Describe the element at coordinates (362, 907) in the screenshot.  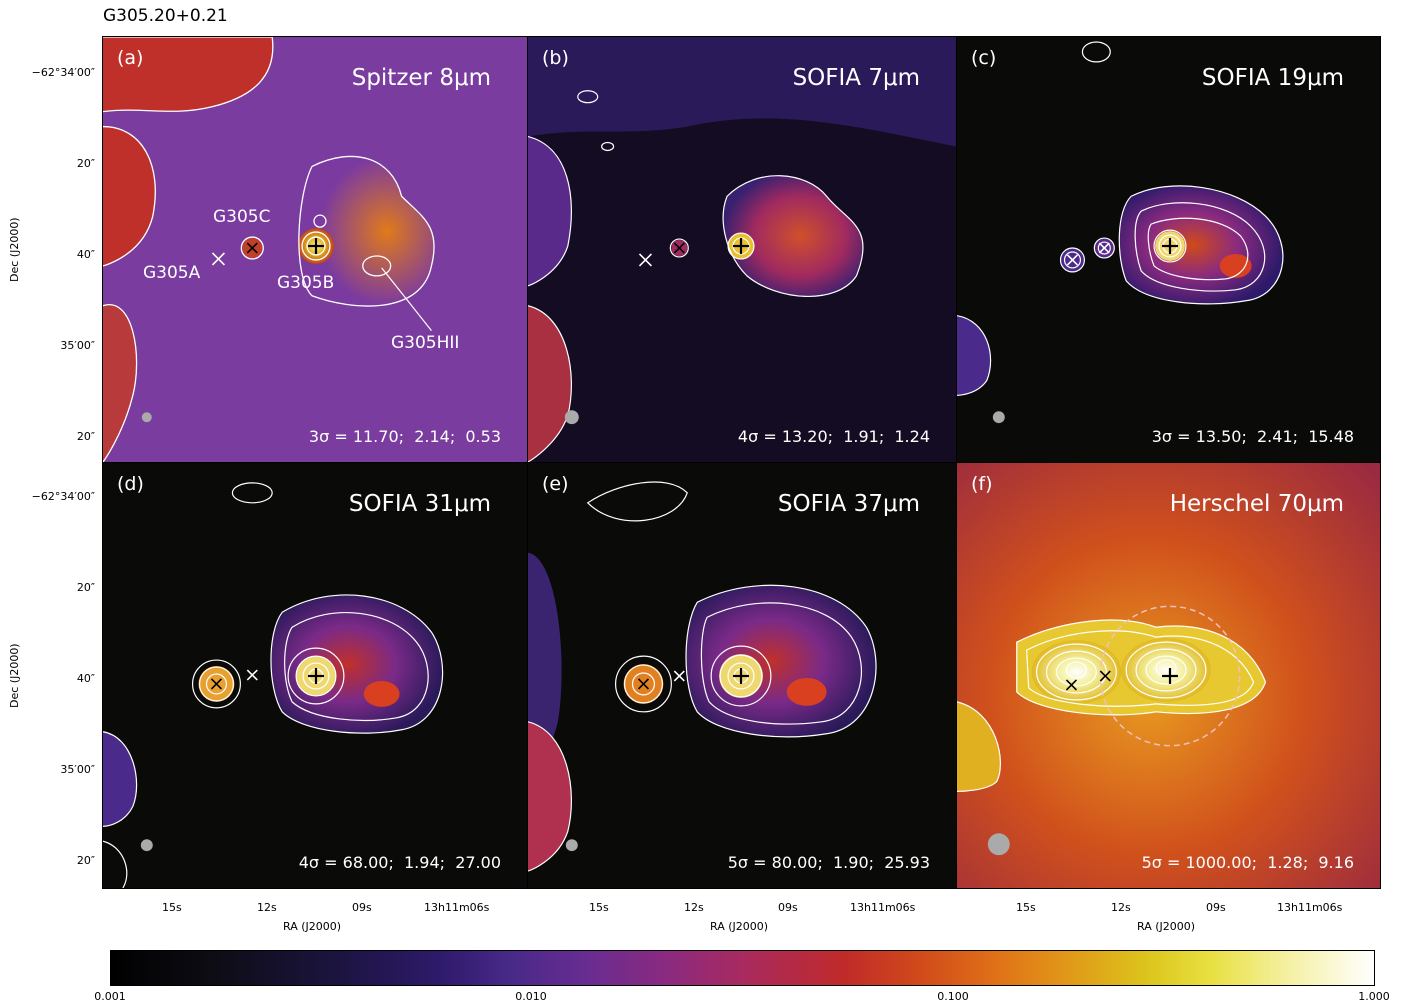
I see `xtick-d-2: 09s` at that location.